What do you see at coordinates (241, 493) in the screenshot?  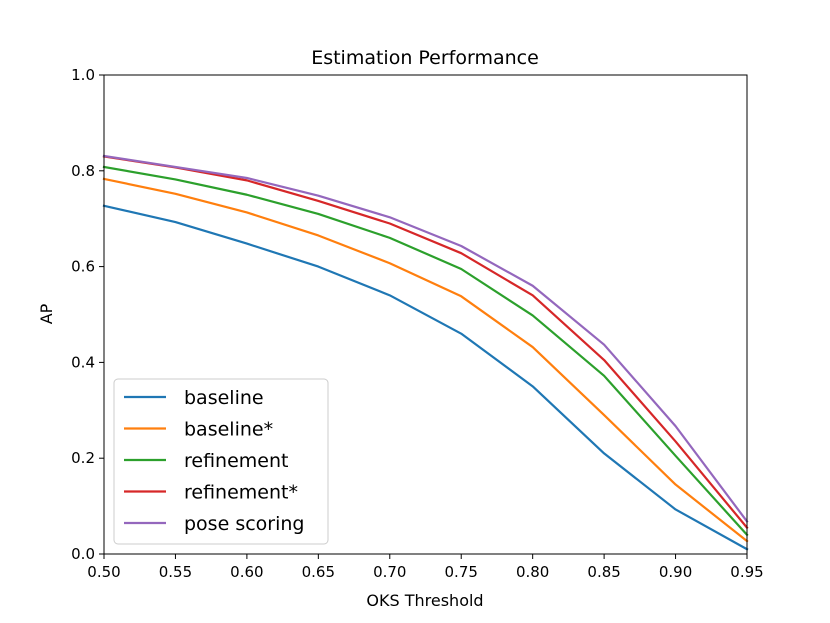 I see `legend-label: refinement*` at bounding box center [241, 493].